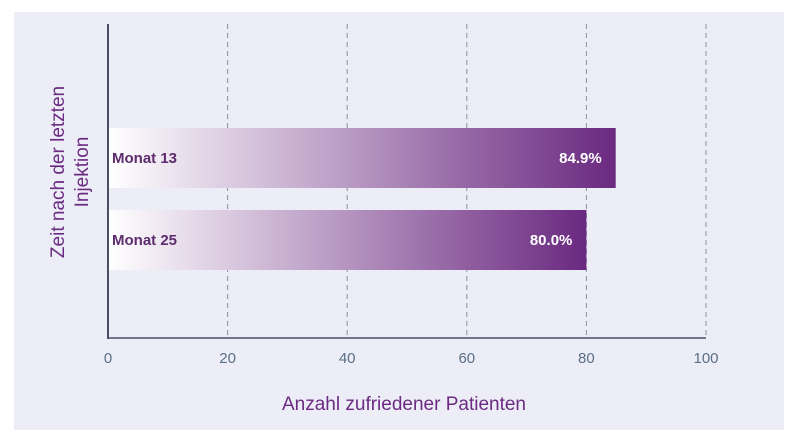 This screenshot has height=441, width=800. Describe the element at coordinates (586, 358) in the screenshot. I see `x-tick-label-80: 80` at that location.